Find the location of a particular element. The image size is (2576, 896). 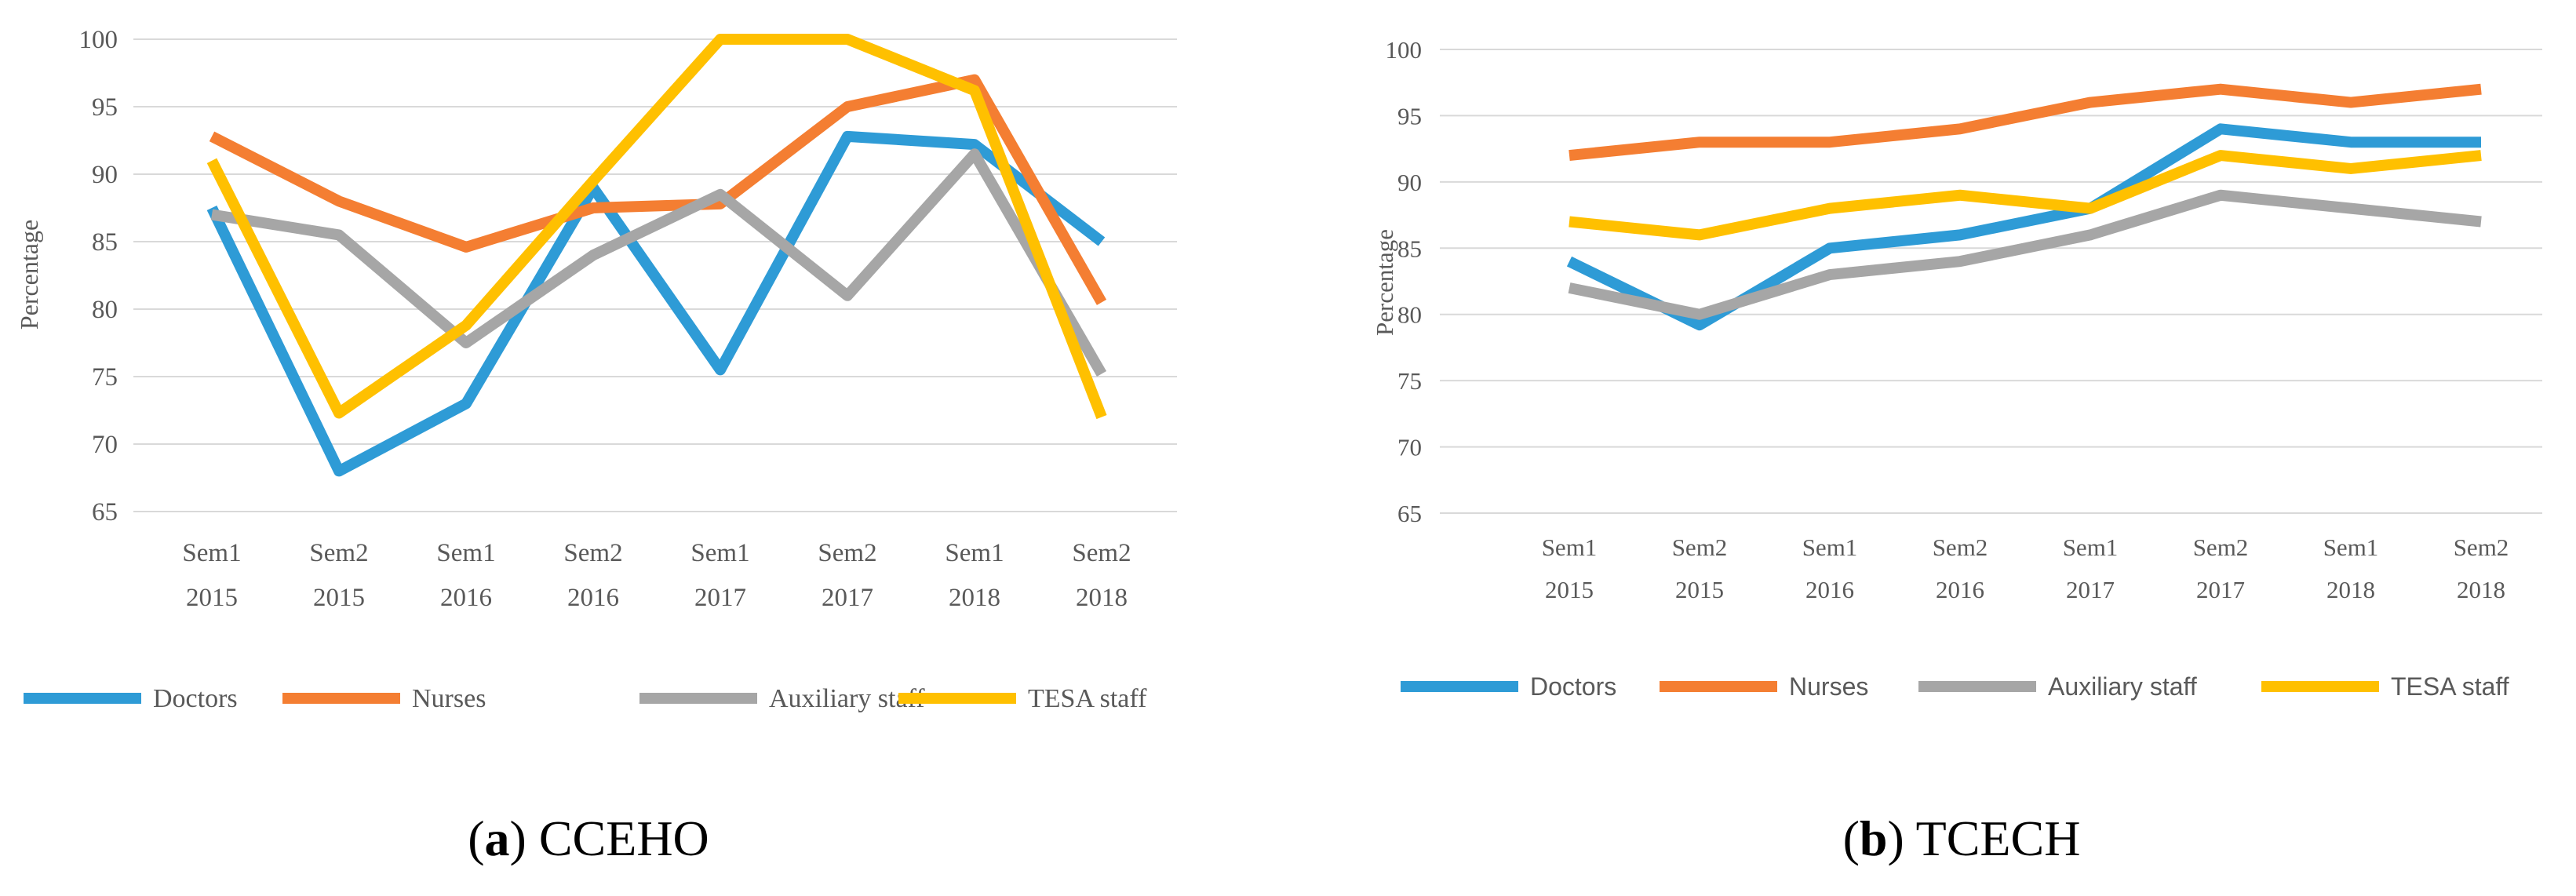

chart-caption: (b) TCECH is located at coordinates (1962, 838).